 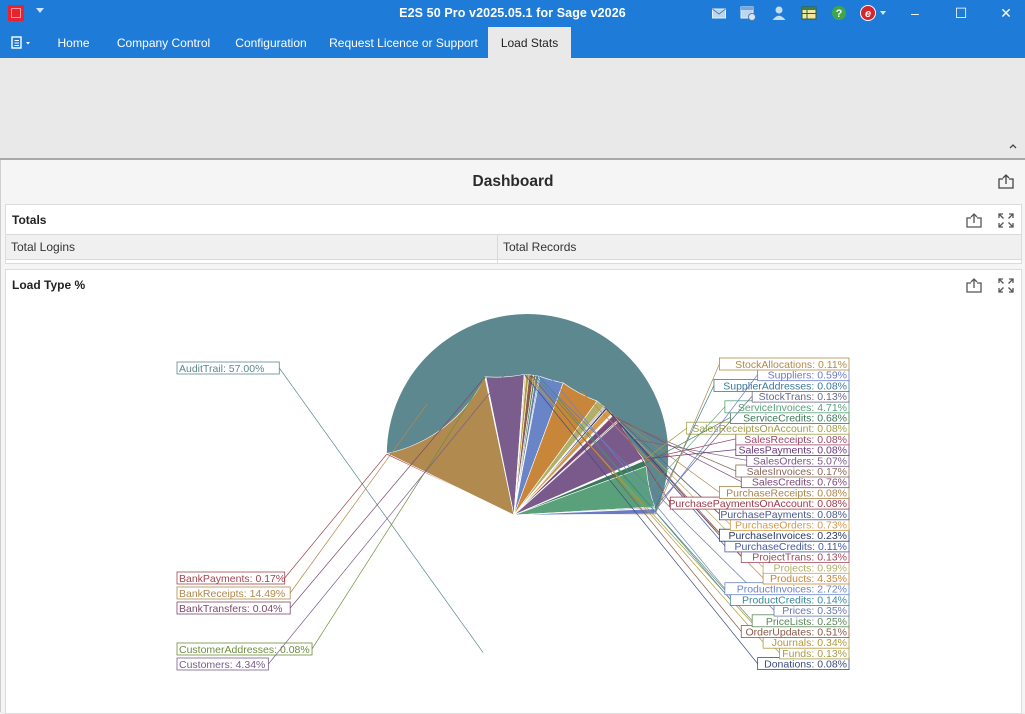 What do you see at coordinates (512, 108) in the screenshot?
I see `ribbon-content` at bounding box center [512, 108].